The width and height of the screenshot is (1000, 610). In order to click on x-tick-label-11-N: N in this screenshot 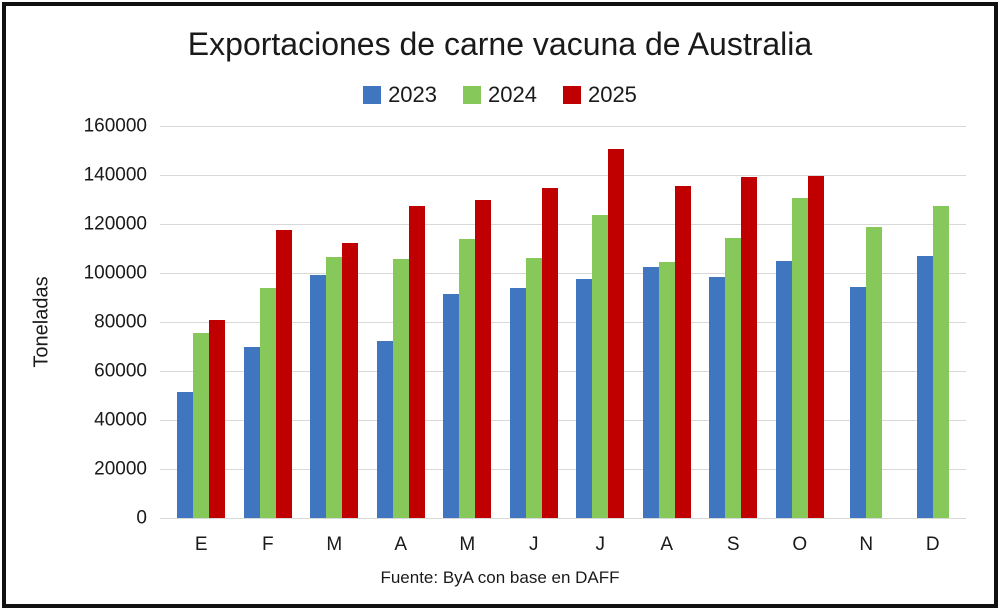, I will do `click(866, 544)`.